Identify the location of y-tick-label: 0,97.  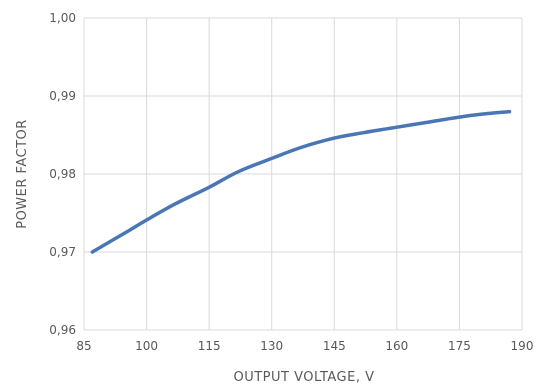
(62, 252).